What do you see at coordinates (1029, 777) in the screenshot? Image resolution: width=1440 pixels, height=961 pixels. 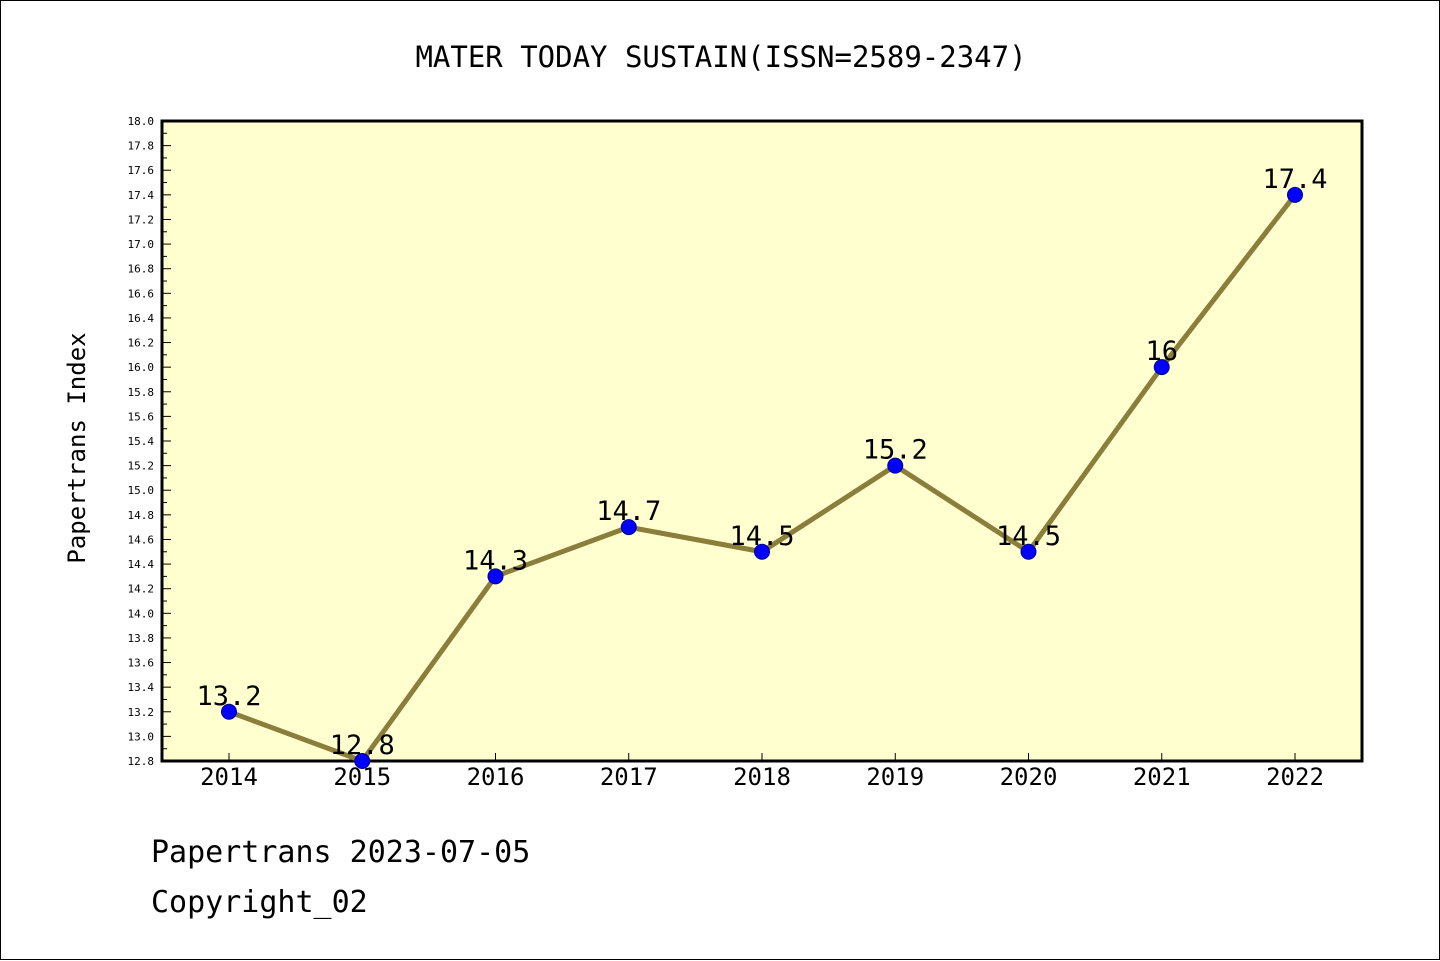 I see `x-tick-label: 2020` at bounding box center [1029, 777].